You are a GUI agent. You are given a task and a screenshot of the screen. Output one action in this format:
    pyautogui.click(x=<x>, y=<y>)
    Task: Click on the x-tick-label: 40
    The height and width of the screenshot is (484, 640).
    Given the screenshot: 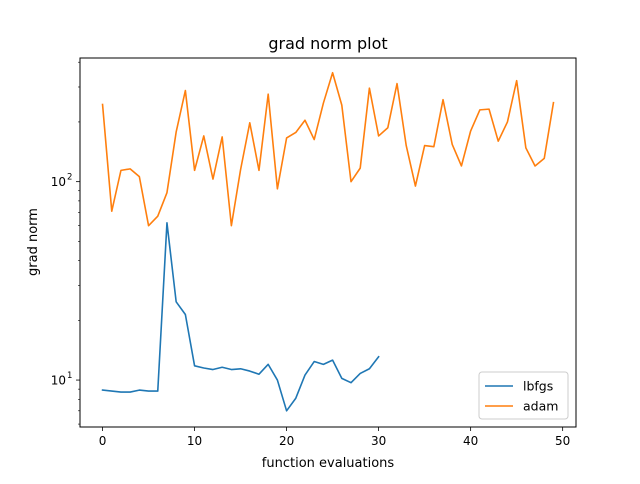 What is the action you would take?
    pyautogui.click(x=470, y=441)
    